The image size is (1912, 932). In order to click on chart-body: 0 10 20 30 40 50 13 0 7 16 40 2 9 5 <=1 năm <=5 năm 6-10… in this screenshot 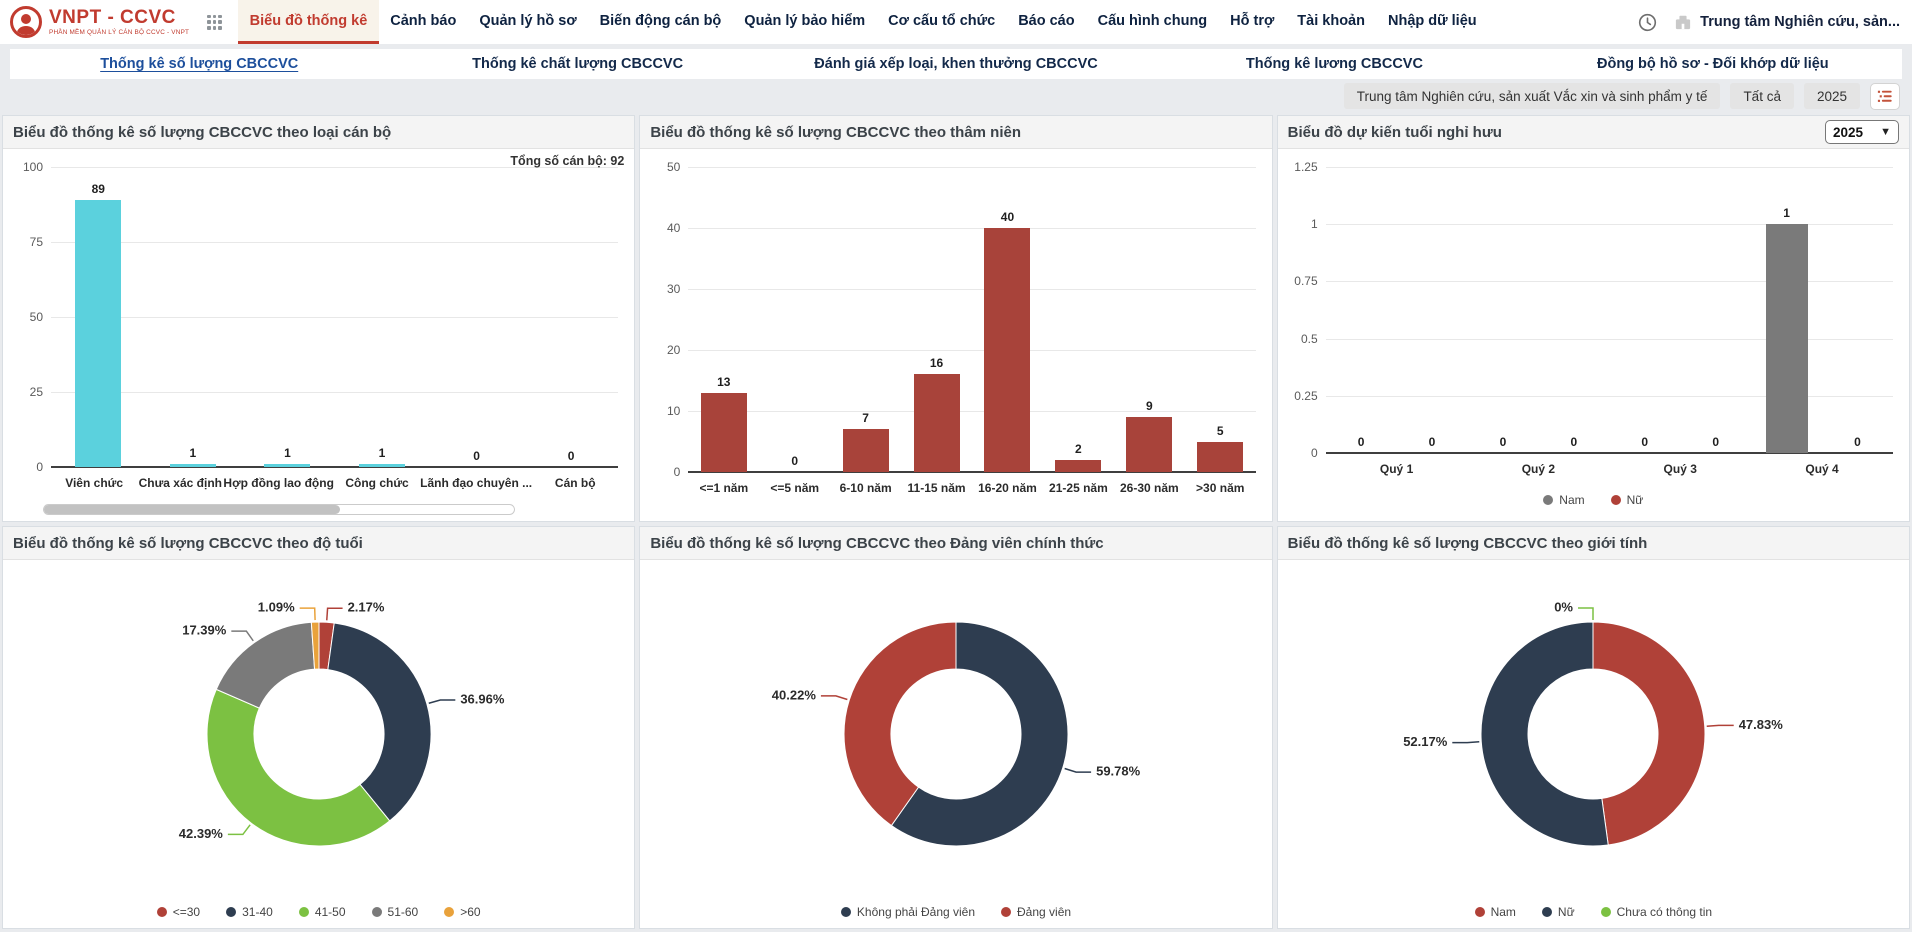, I will do `click(955, 335)`.